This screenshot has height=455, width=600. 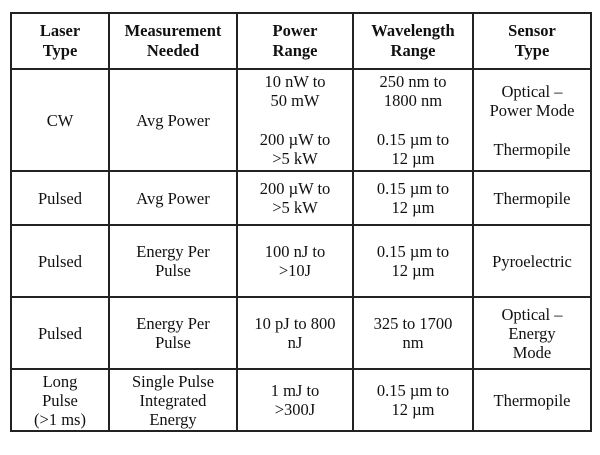 What do you see at coordinates (295, 342) in the screenshot?
I see `cell-line: nJ` at bounding box center [295, 342].